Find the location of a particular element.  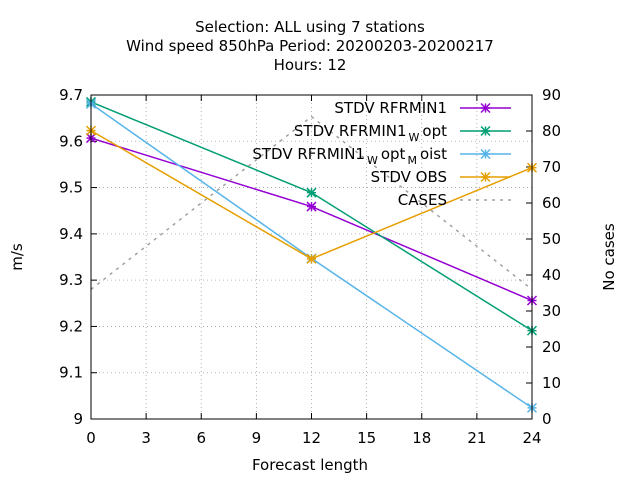

y2-tick-label: 50 is located at coordinates (551, 239).